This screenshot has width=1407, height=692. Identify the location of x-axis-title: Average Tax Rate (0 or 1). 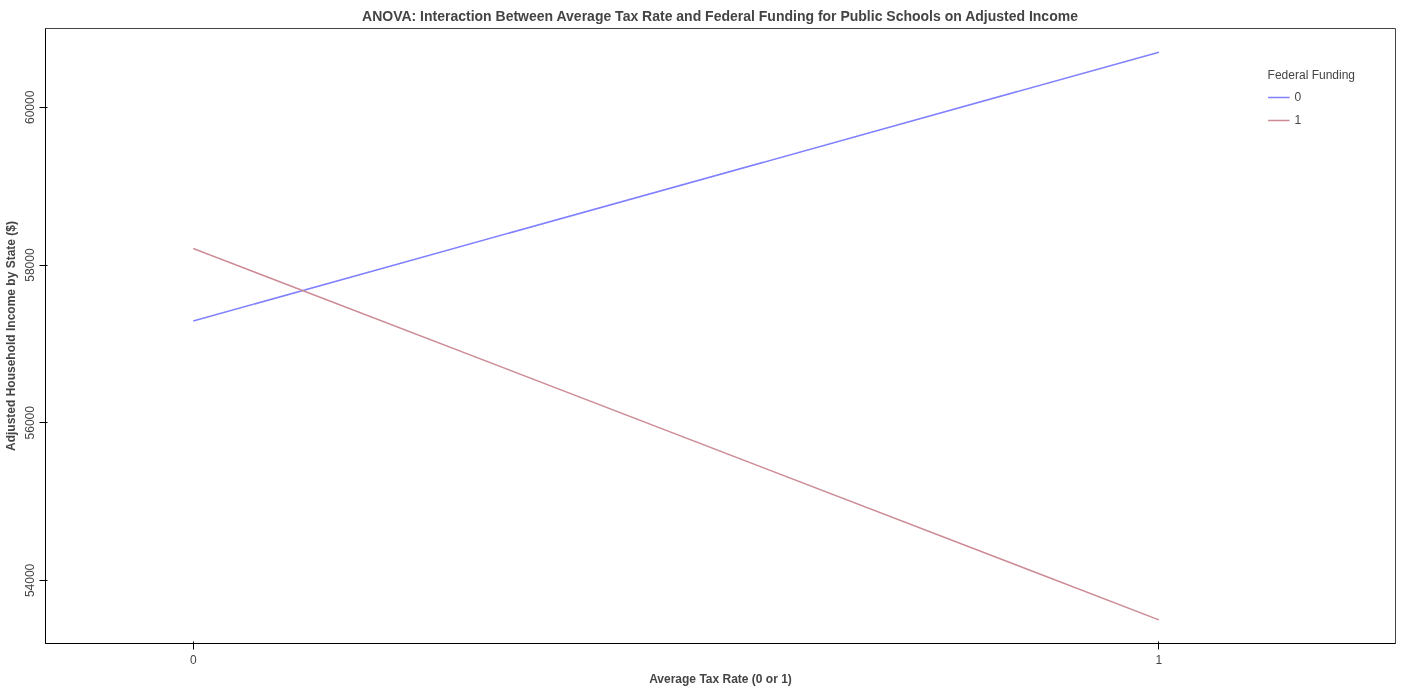
(720, 678).